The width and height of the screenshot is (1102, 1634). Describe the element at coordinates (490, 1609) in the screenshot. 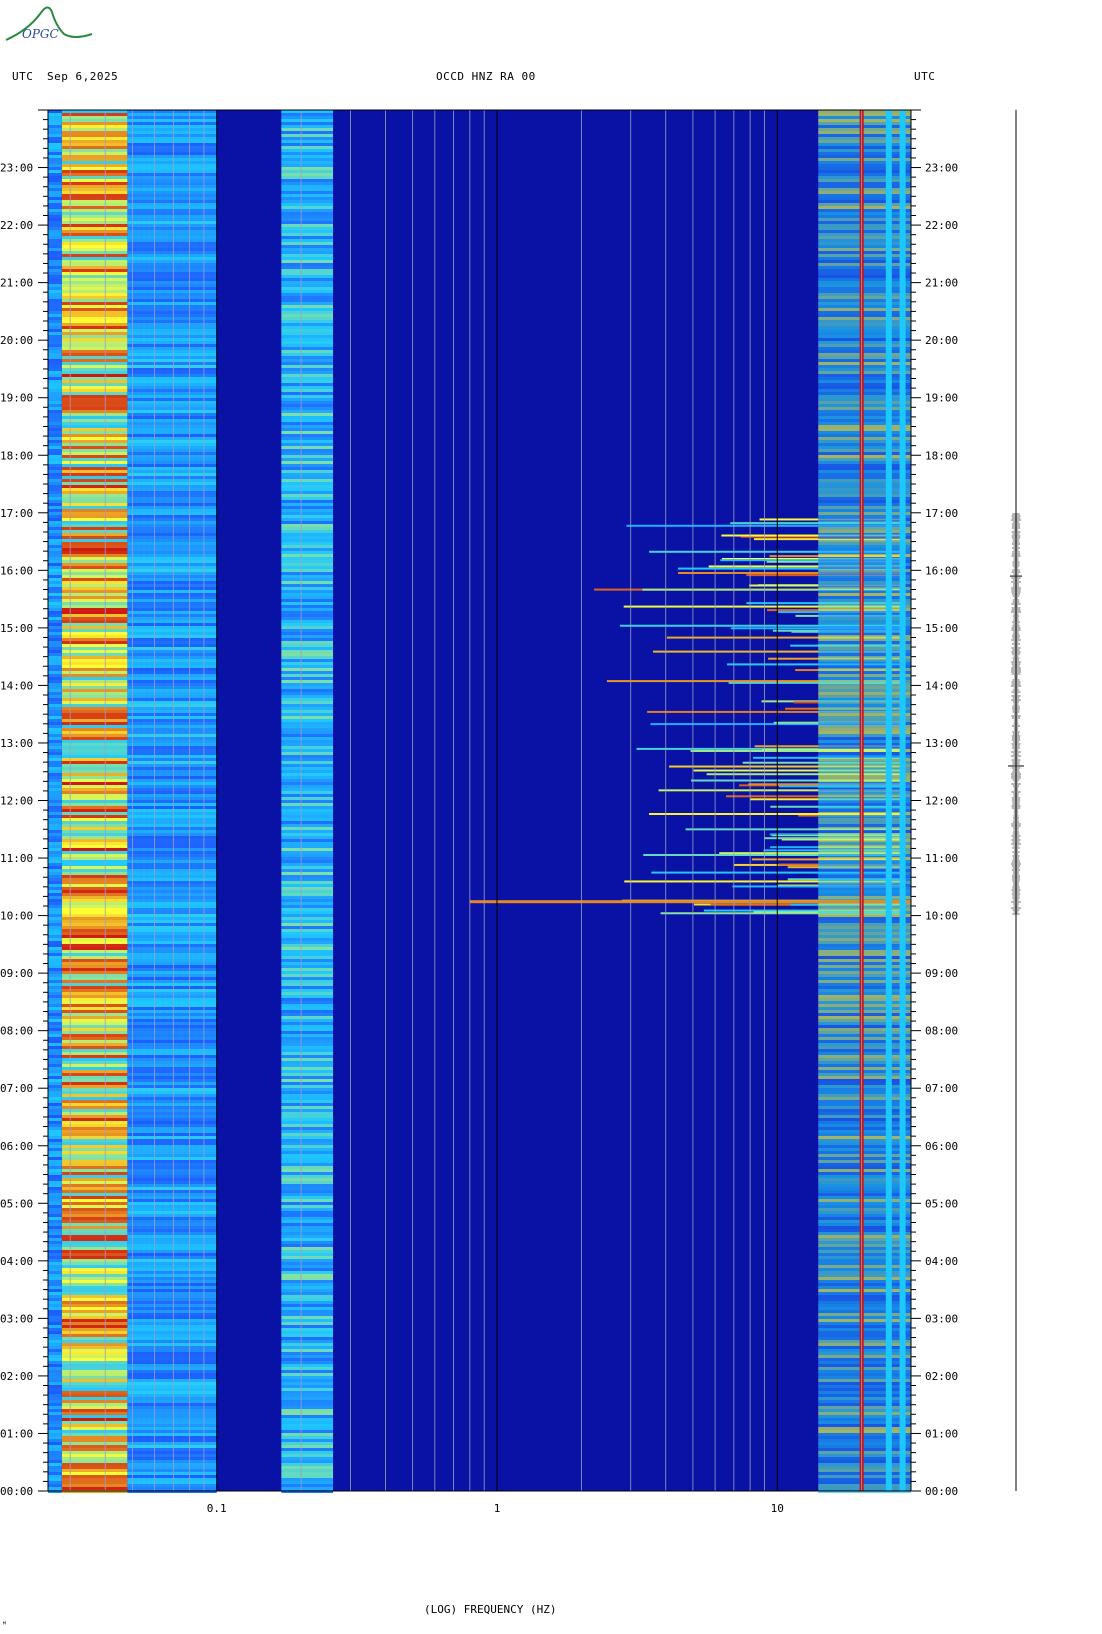

I see `x-axis-label: (LOG) FREQUENCY (HZ)` at that location.